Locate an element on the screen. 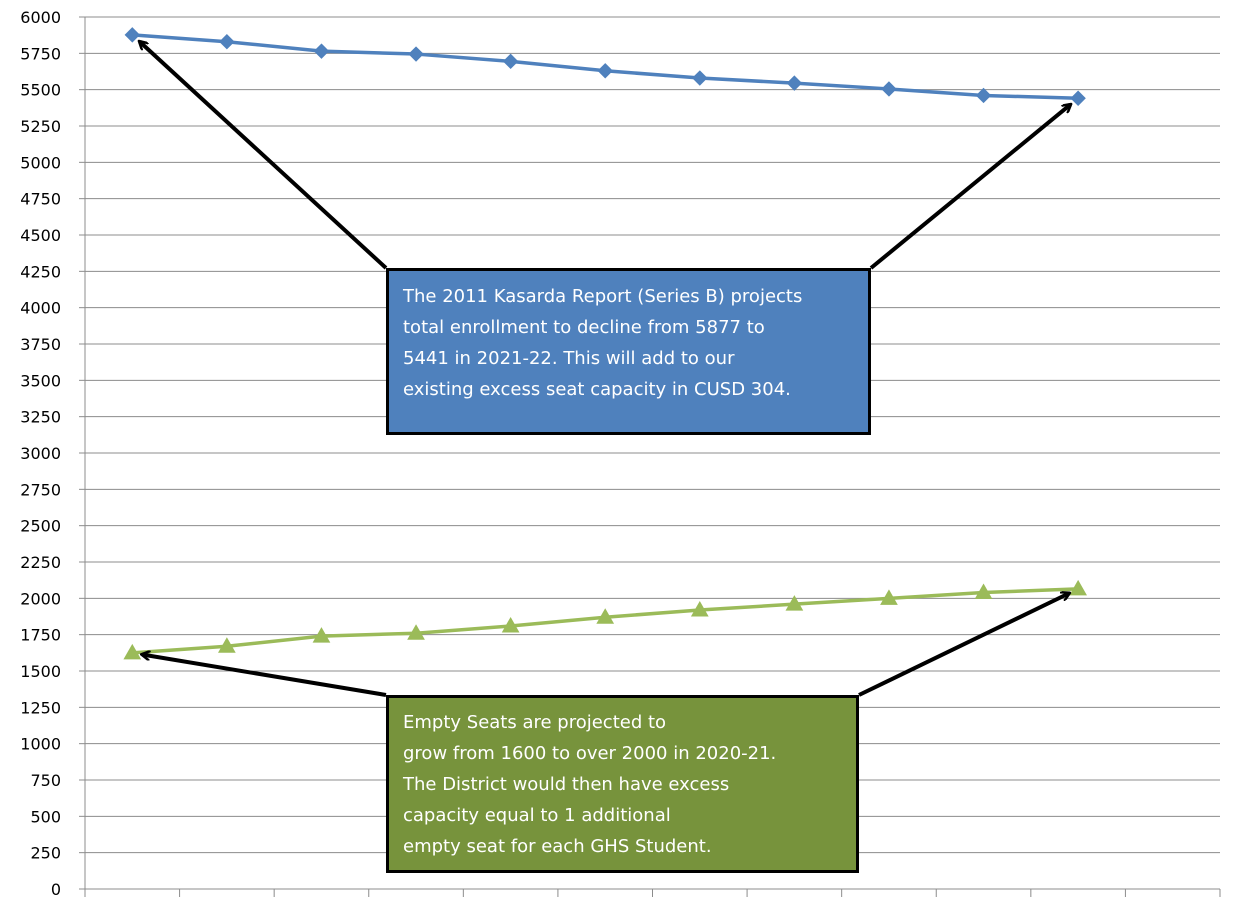 The image size is (1241, 898). y-tick-label: 500 is located at coordinates (45, 816).